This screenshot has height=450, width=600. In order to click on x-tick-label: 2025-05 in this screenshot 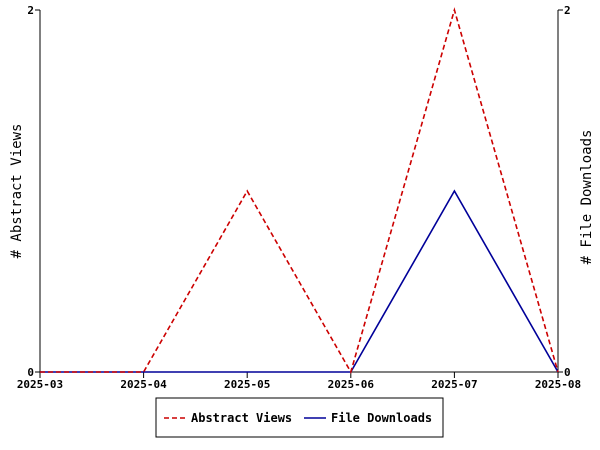, I will do `click(247, 384)`.